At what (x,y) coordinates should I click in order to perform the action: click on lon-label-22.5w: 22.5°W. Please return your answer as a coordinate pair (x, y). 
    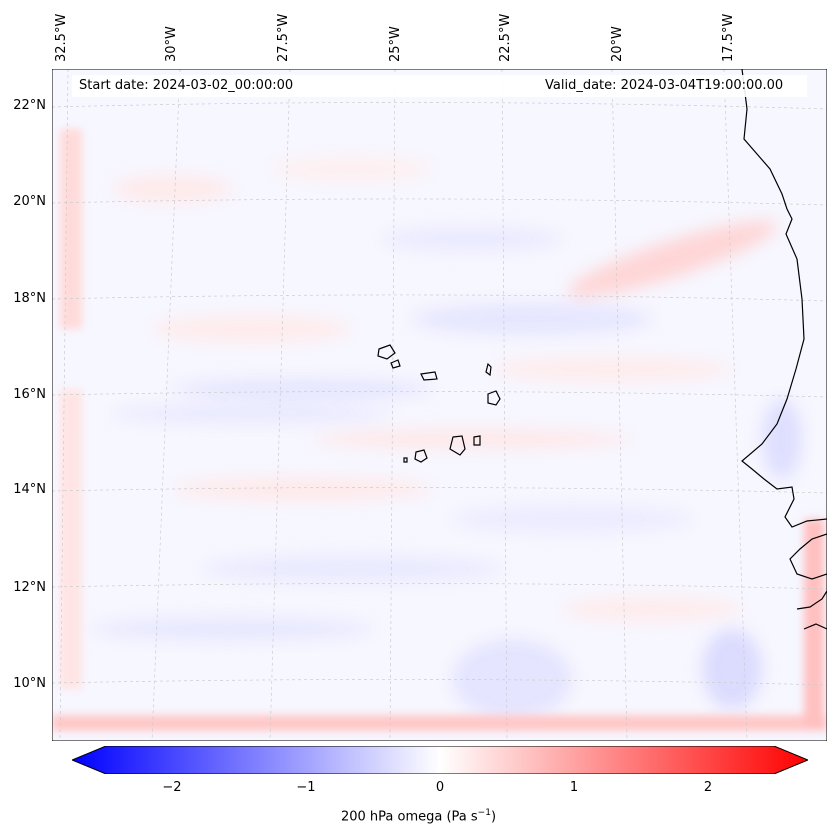
    Looking at the image, I should click on (505, 37).